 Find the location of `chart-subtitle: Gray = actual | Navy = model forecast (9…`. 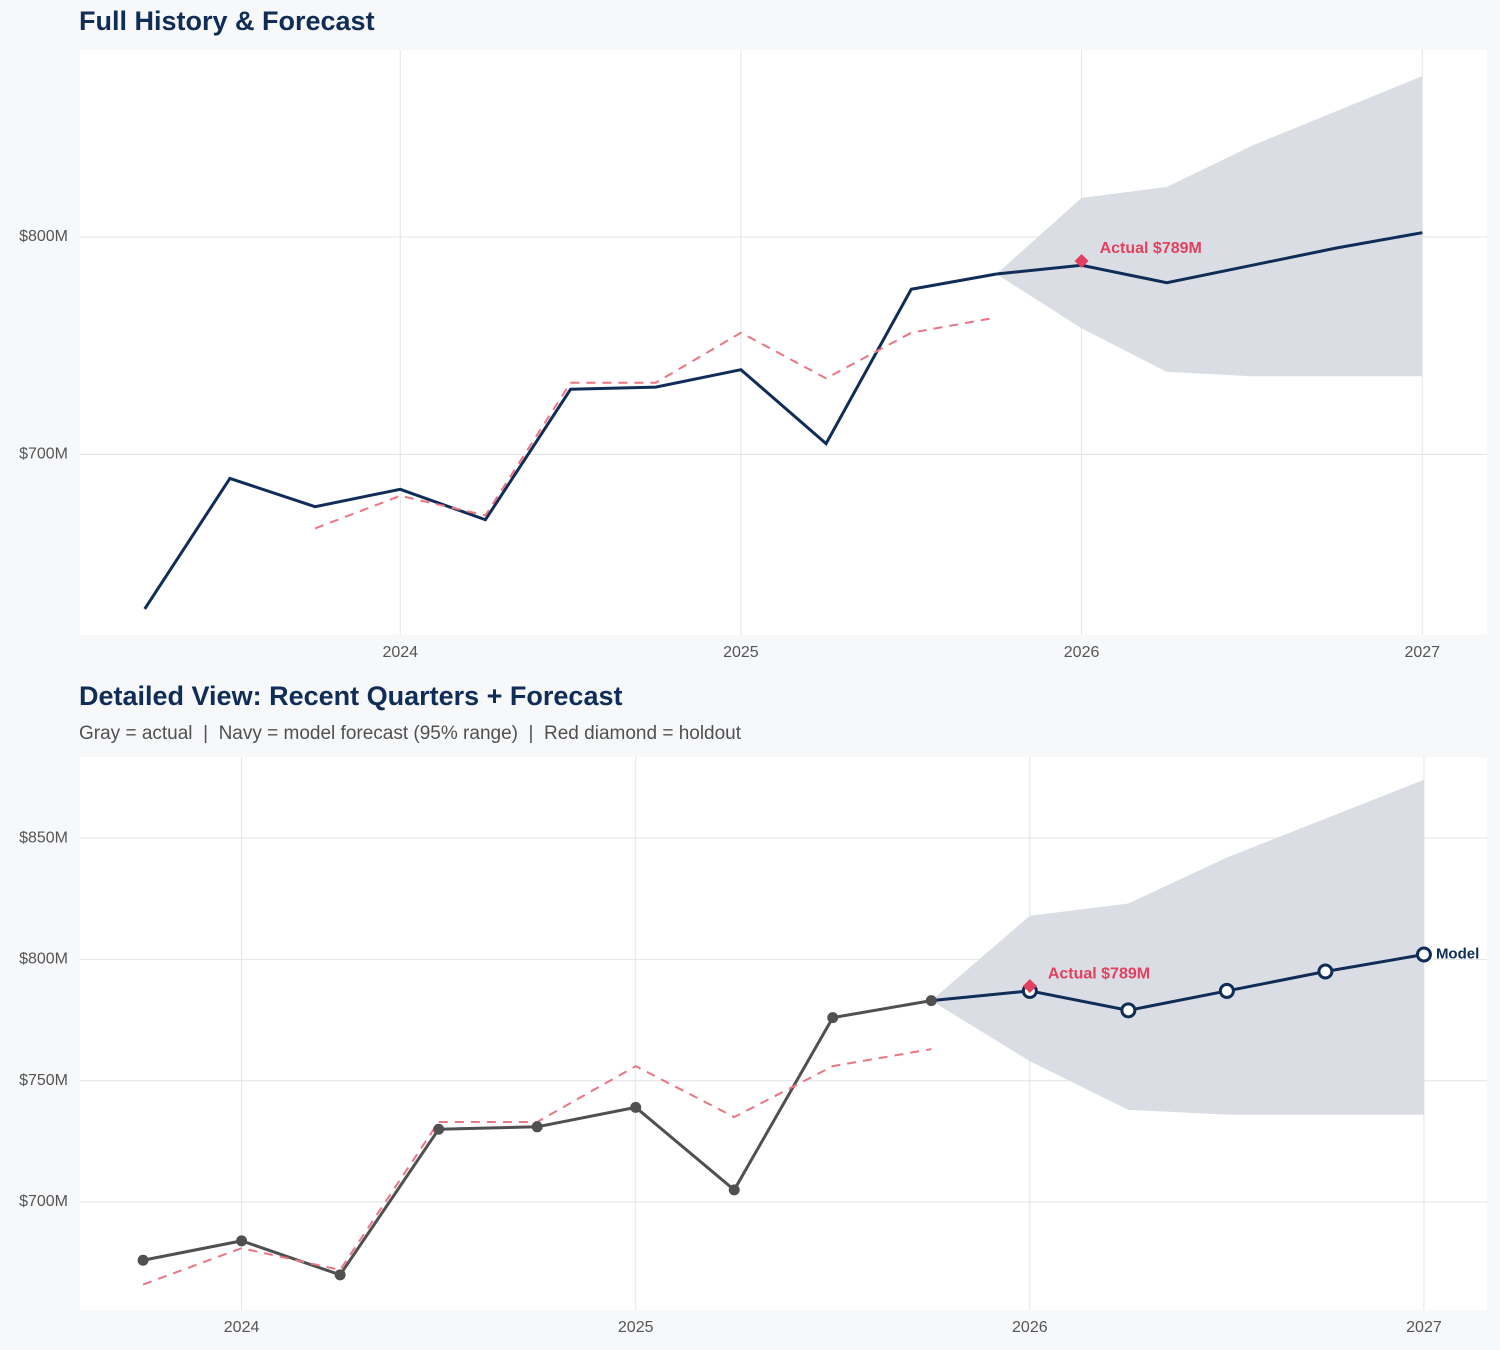

chart-subtitle: Gray = actual | Navy = model forecast (9… is located at coordinates (410, 733).